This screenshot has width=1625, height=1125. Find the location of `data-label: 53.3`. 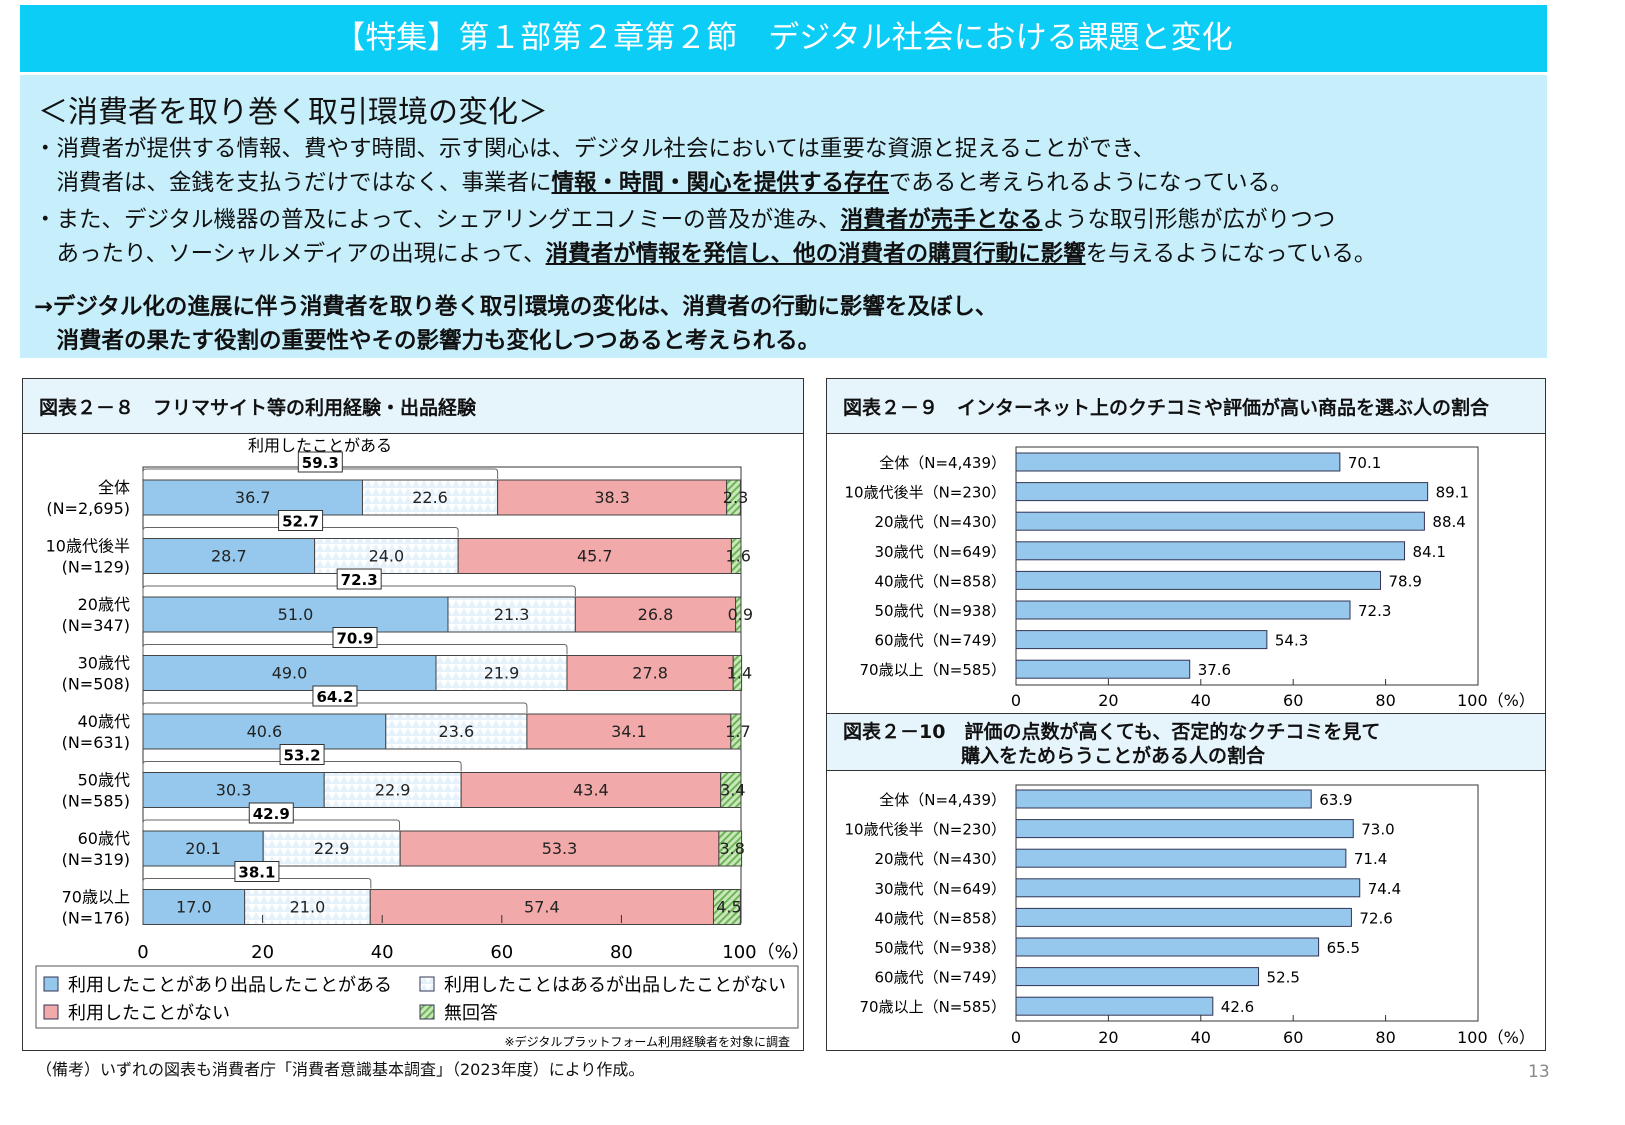

data-label: 53.3 is located at coordinates (560, 848).